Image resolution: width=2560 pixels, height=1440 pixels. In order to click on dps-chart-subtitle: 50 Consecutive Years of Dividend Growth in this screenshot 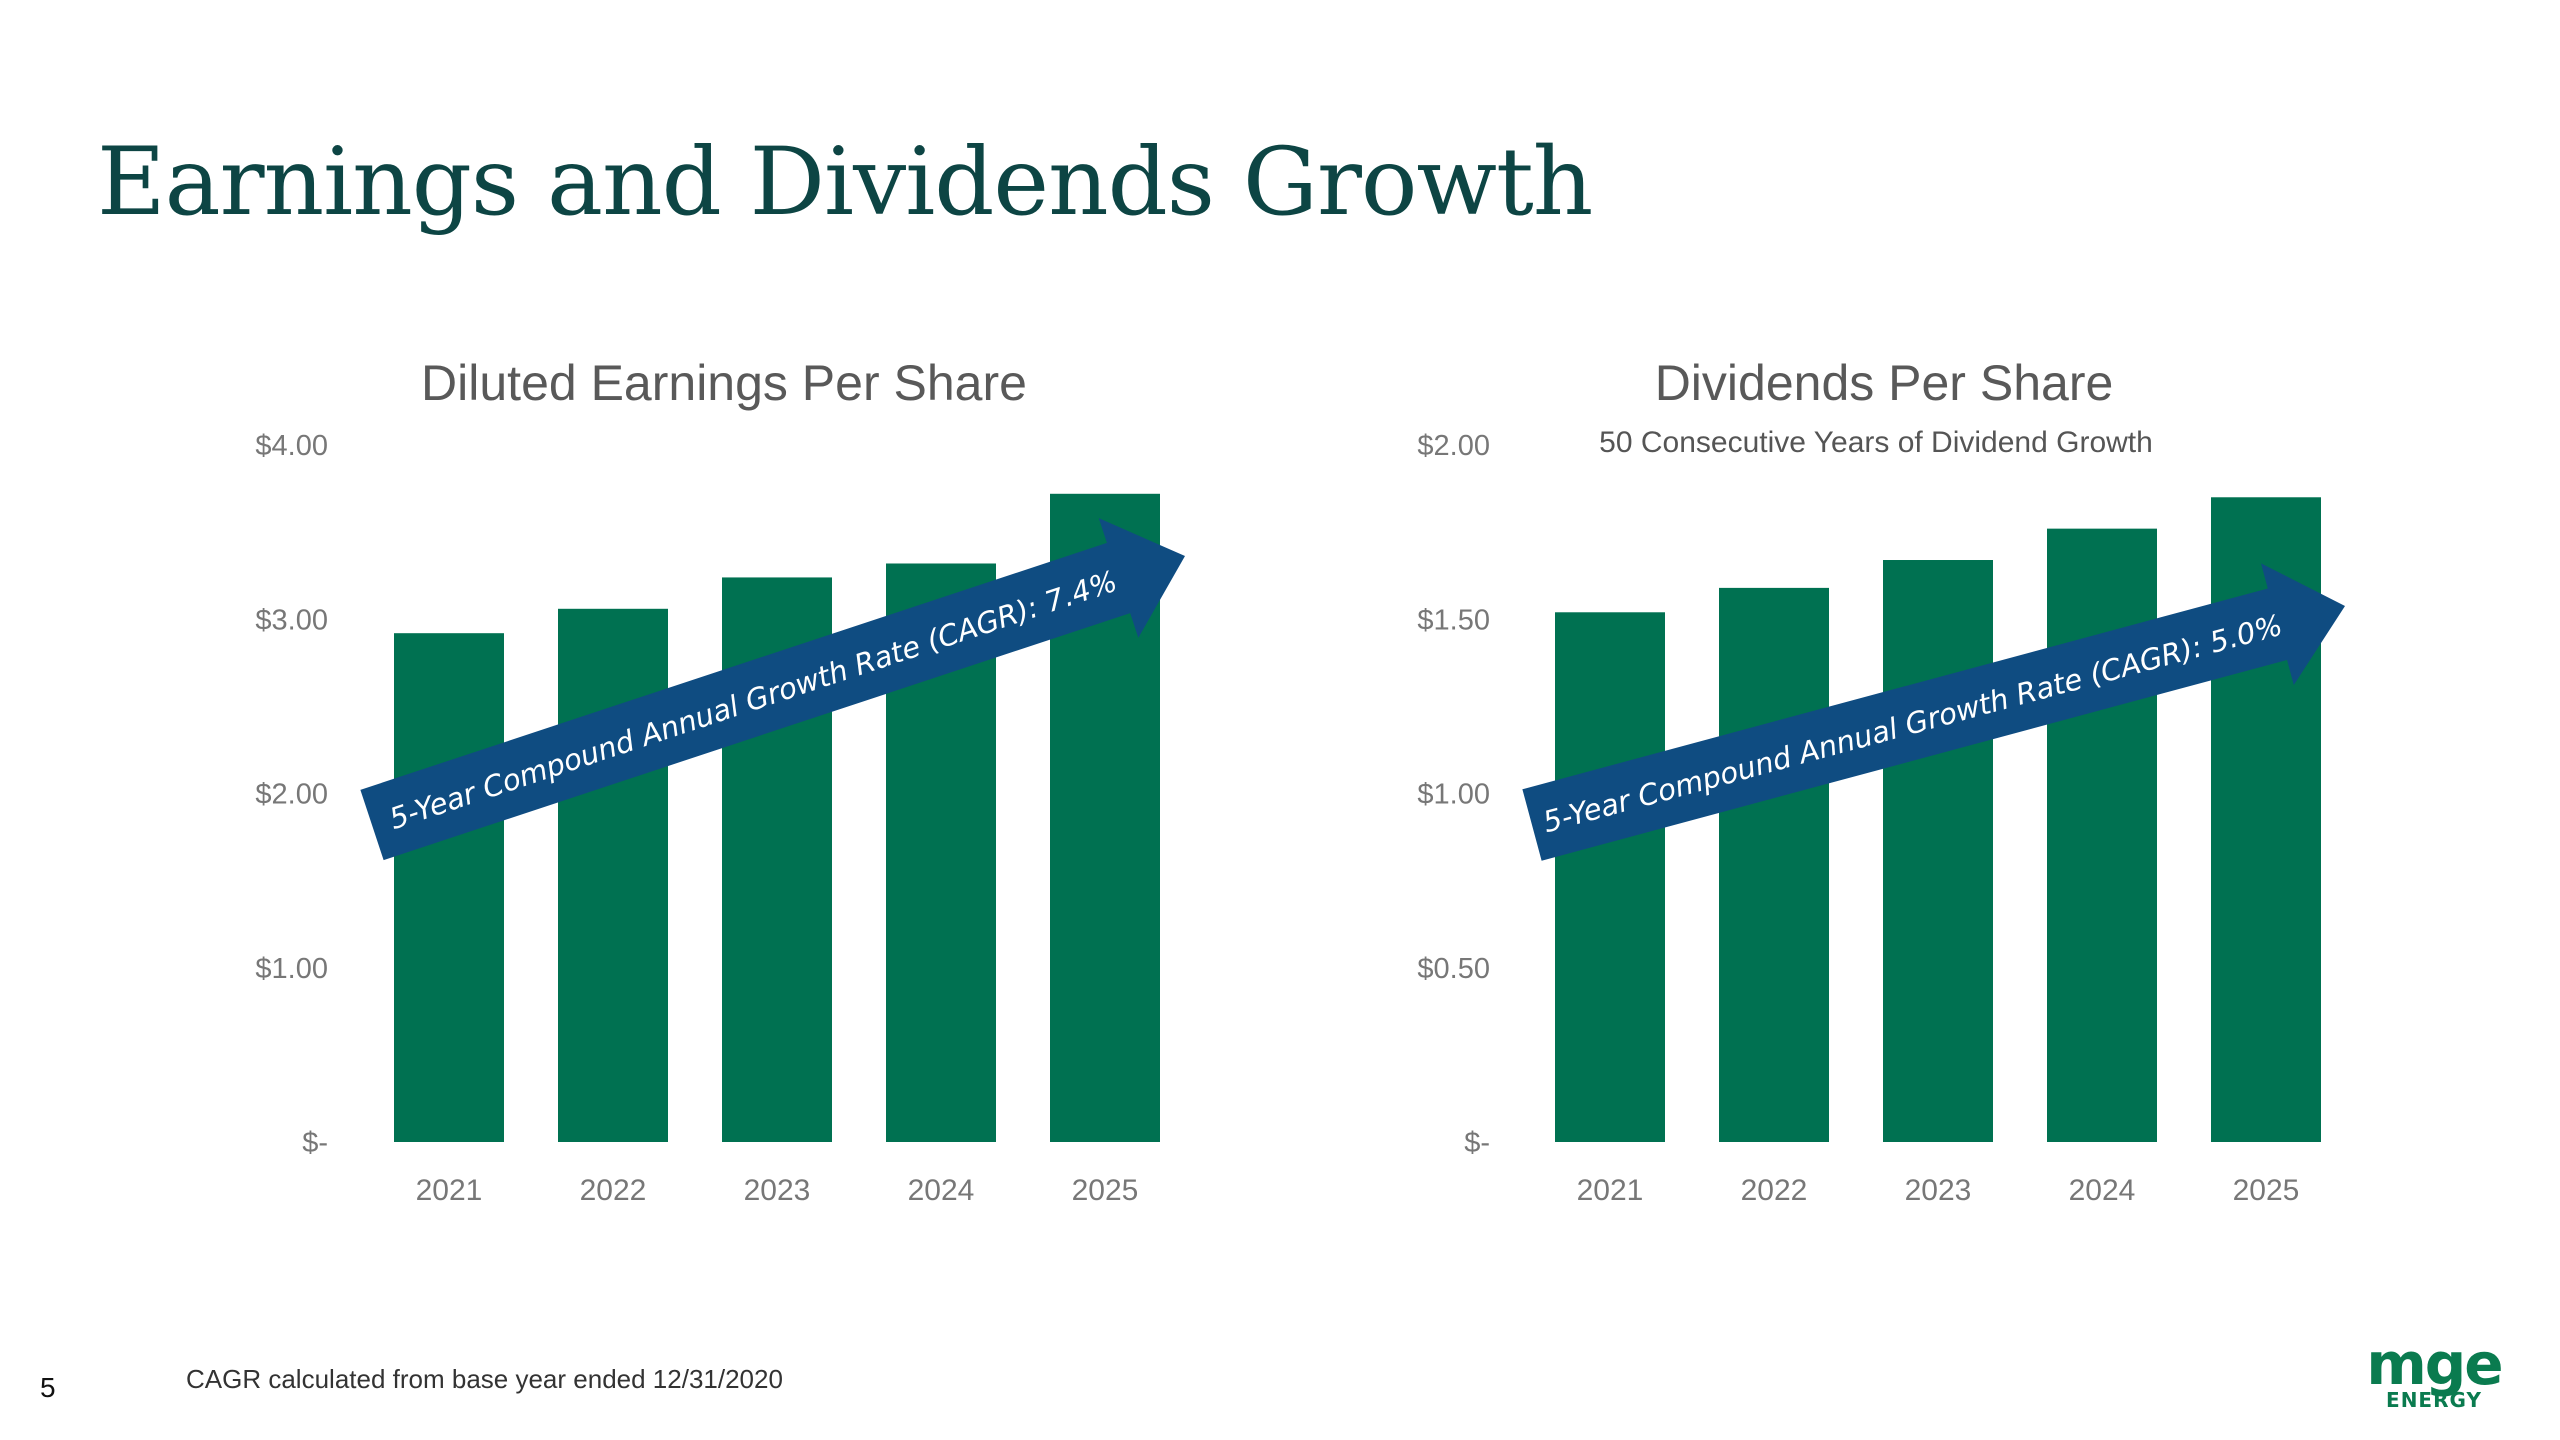, I will do `click(1876, 442)`.